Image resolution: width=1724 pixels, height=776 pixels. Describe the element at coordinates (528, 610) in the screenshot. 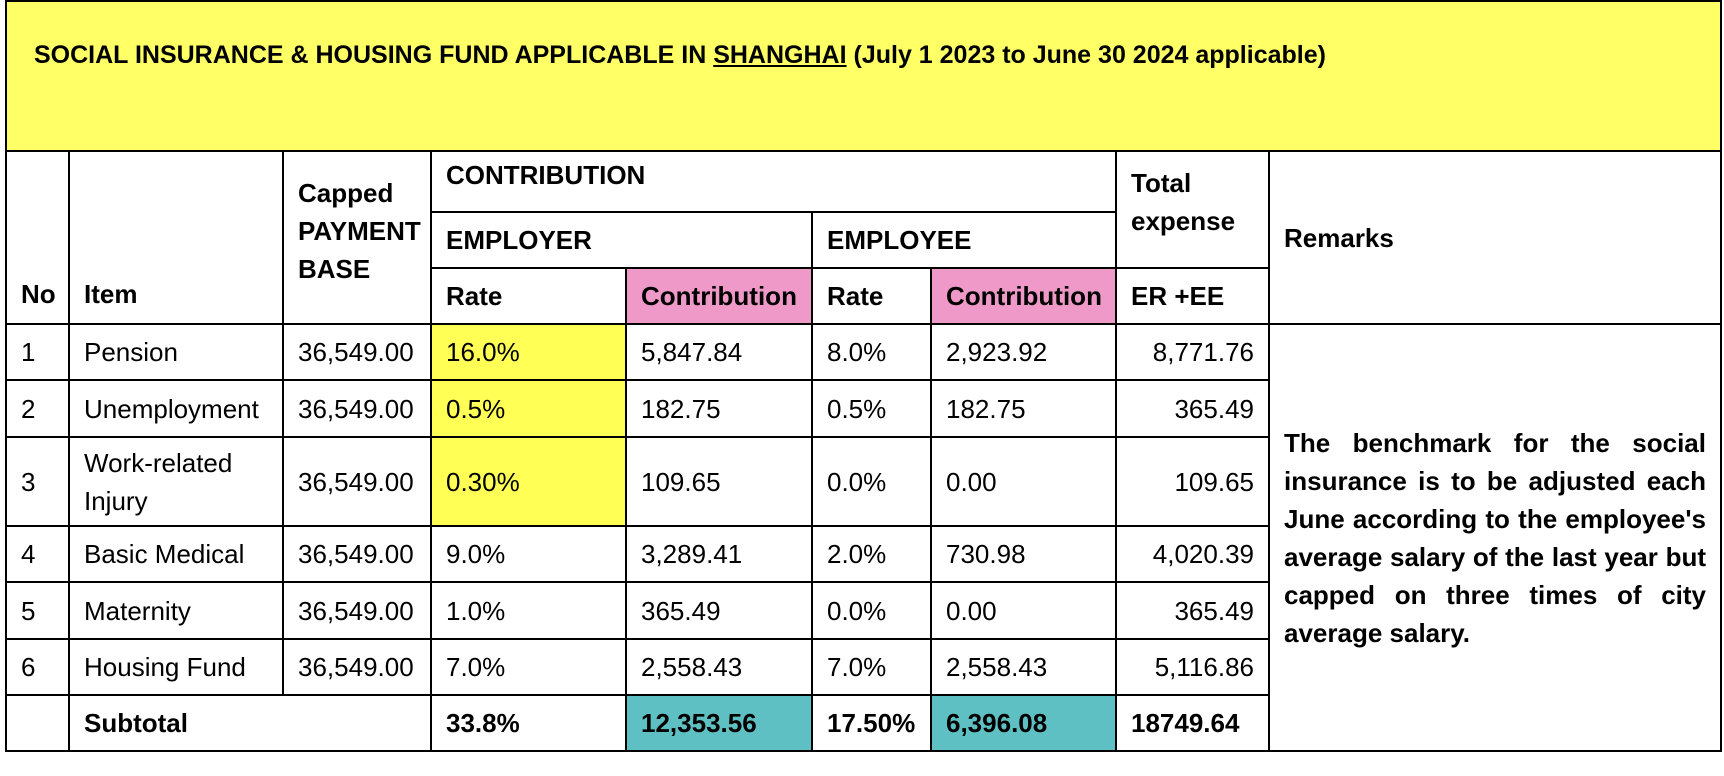

I see `row-er-rate: 1.0%` at that location.